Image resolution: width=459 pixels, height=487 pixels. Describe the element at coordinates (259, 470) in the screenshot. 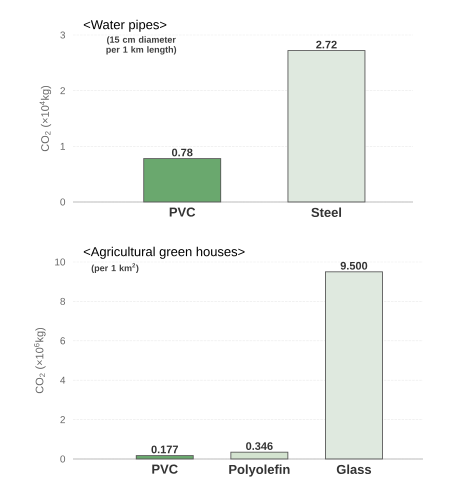

I see `x-tick-label: Polyolefin` at that location.